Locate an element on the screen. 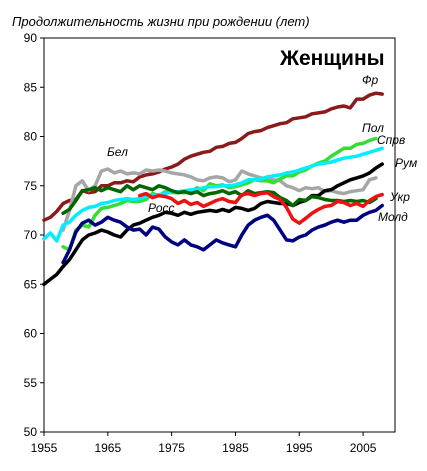  series-label: Фр is located at coordinates (370, 80).